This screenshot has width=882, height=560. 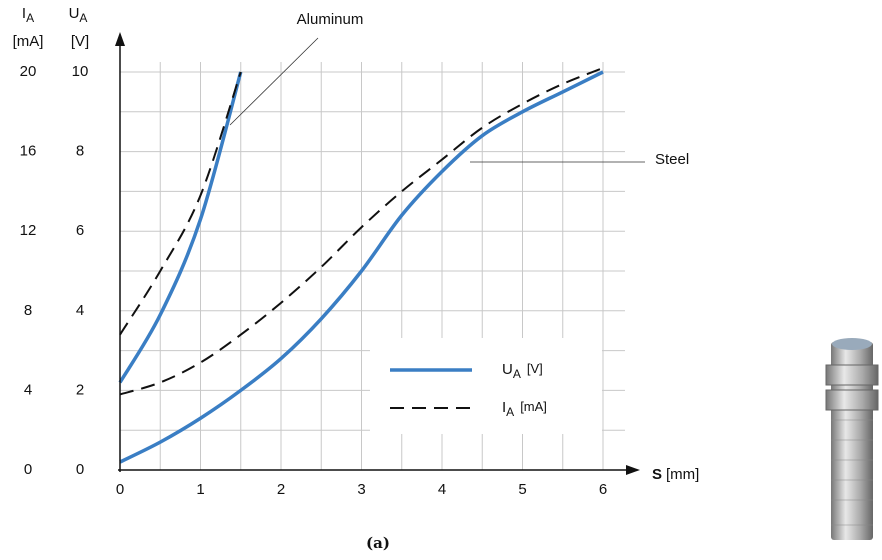 What do you see at coordinates (80, 230) in the screenshot?
I see `y2-tick-label: 6` at bounding box center [80, 230].